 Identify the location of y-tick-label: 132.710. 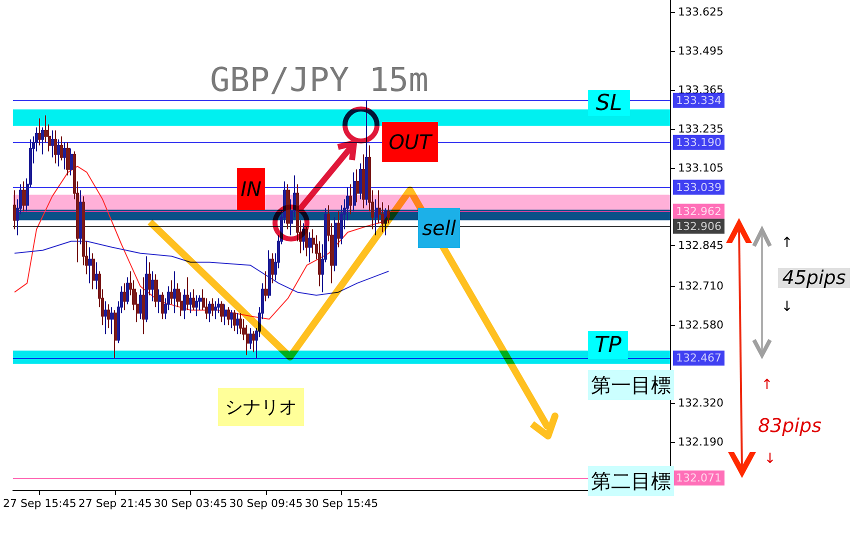
(701, 286).